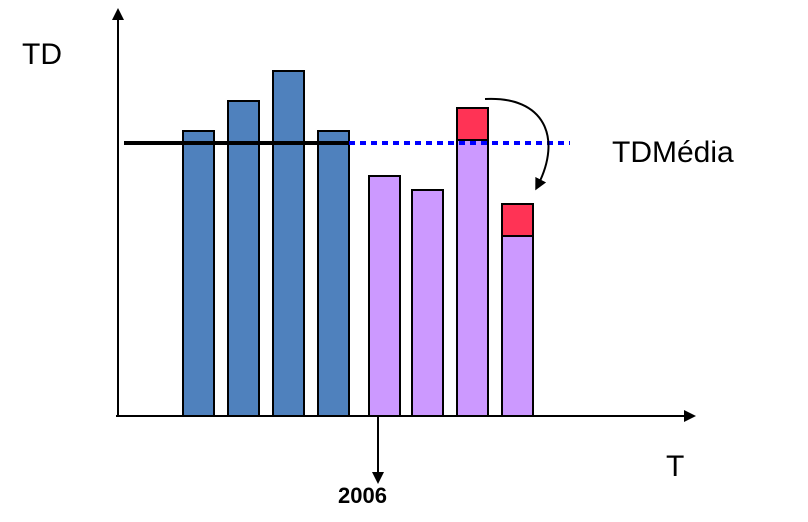 The image size is (808, 522). What do you see at coordinates (362, 495) in the screenshot?
I see `year-marker-label: 2006` at bounding box center [362, 495].